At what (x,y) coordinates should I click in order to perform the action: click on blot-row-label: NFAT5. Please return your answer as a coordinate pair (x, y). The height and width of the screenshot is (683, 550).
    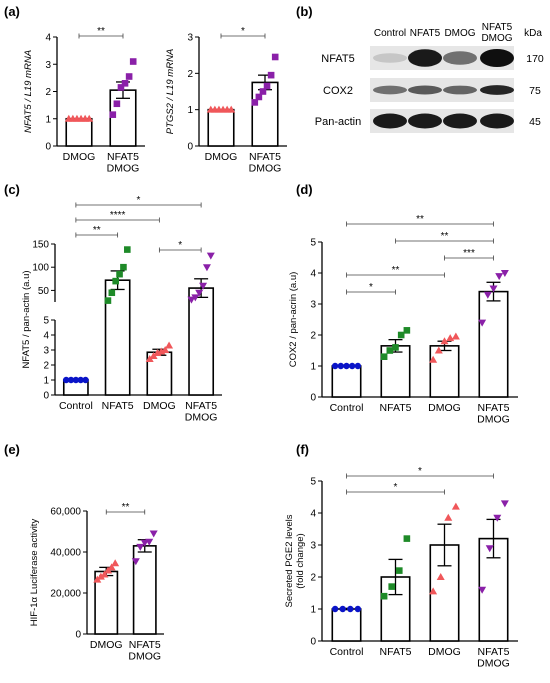
    Looking at the image, I should click on (337, 59).